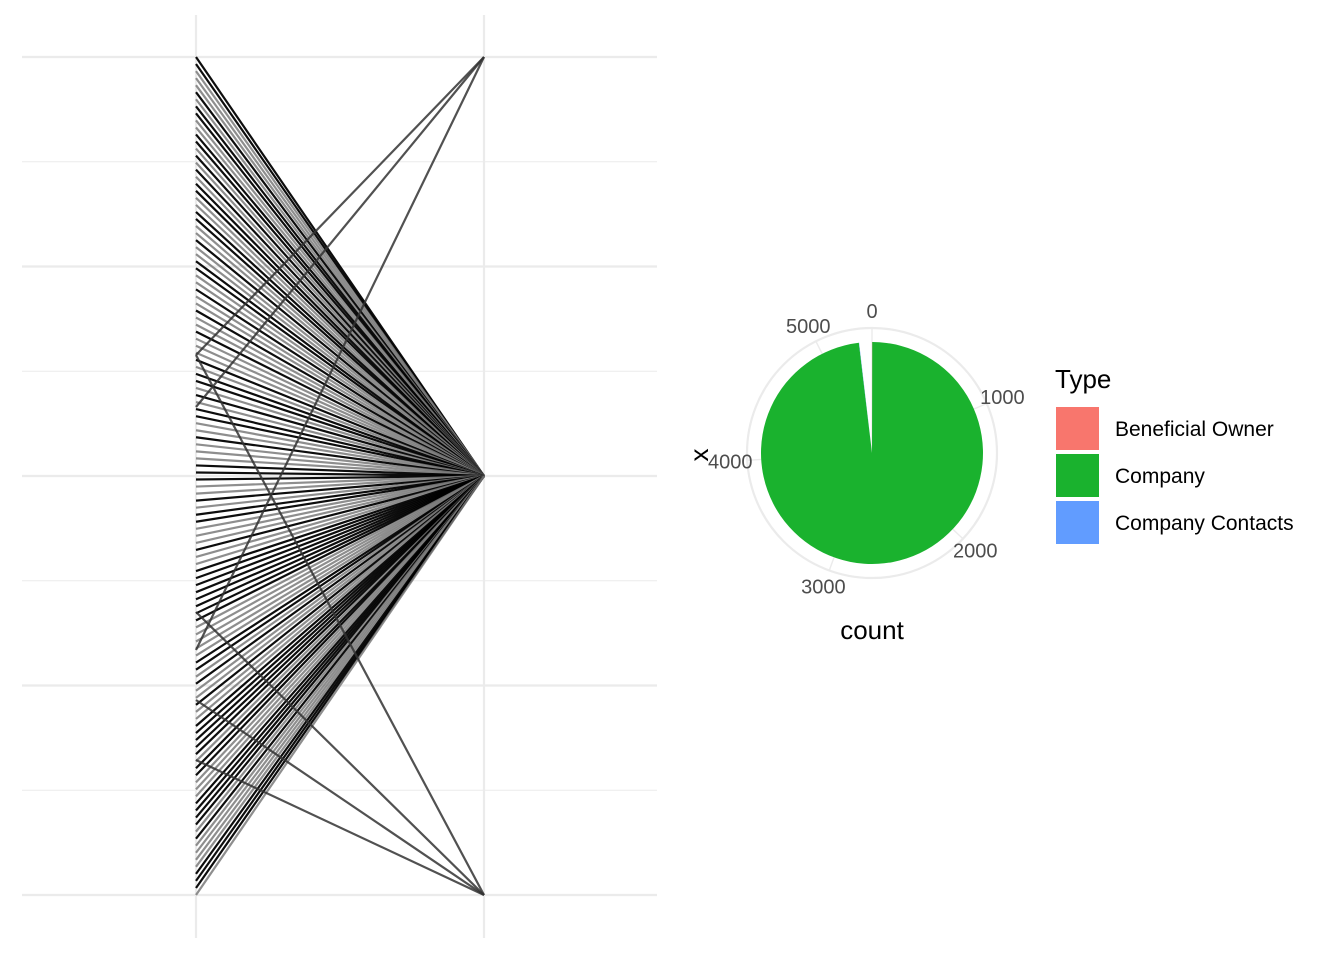  What do you see at coordinates (1077, 428) in the screenshot?
I see `legend-key-beneficial-owner` at bounding box center [1077, 428].